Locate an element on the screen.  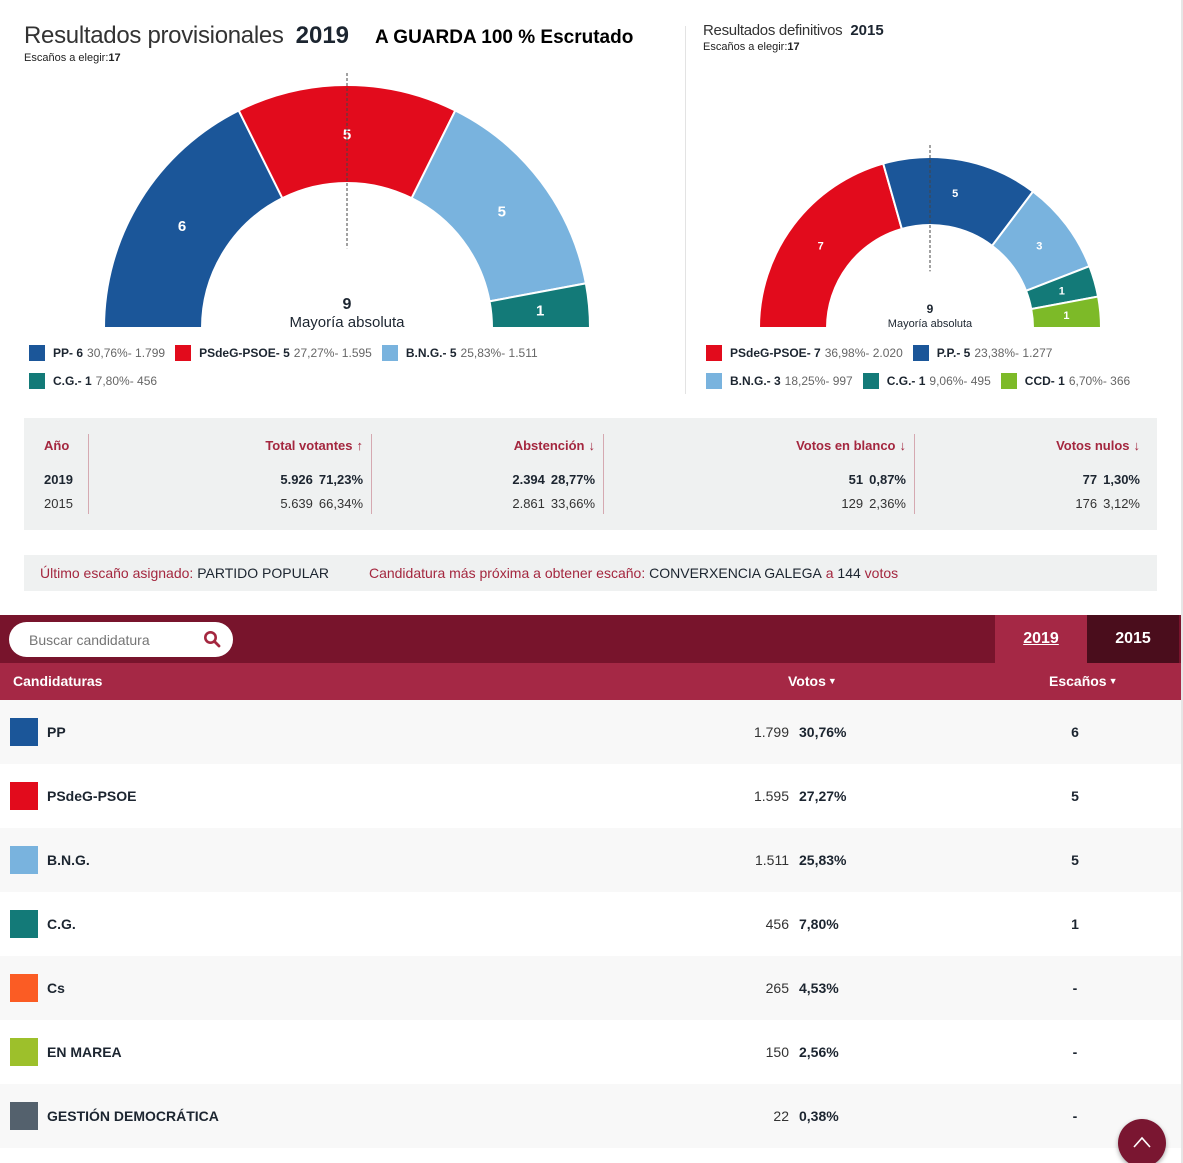
percent: 1,30% is located at coordinates (1121, 479).